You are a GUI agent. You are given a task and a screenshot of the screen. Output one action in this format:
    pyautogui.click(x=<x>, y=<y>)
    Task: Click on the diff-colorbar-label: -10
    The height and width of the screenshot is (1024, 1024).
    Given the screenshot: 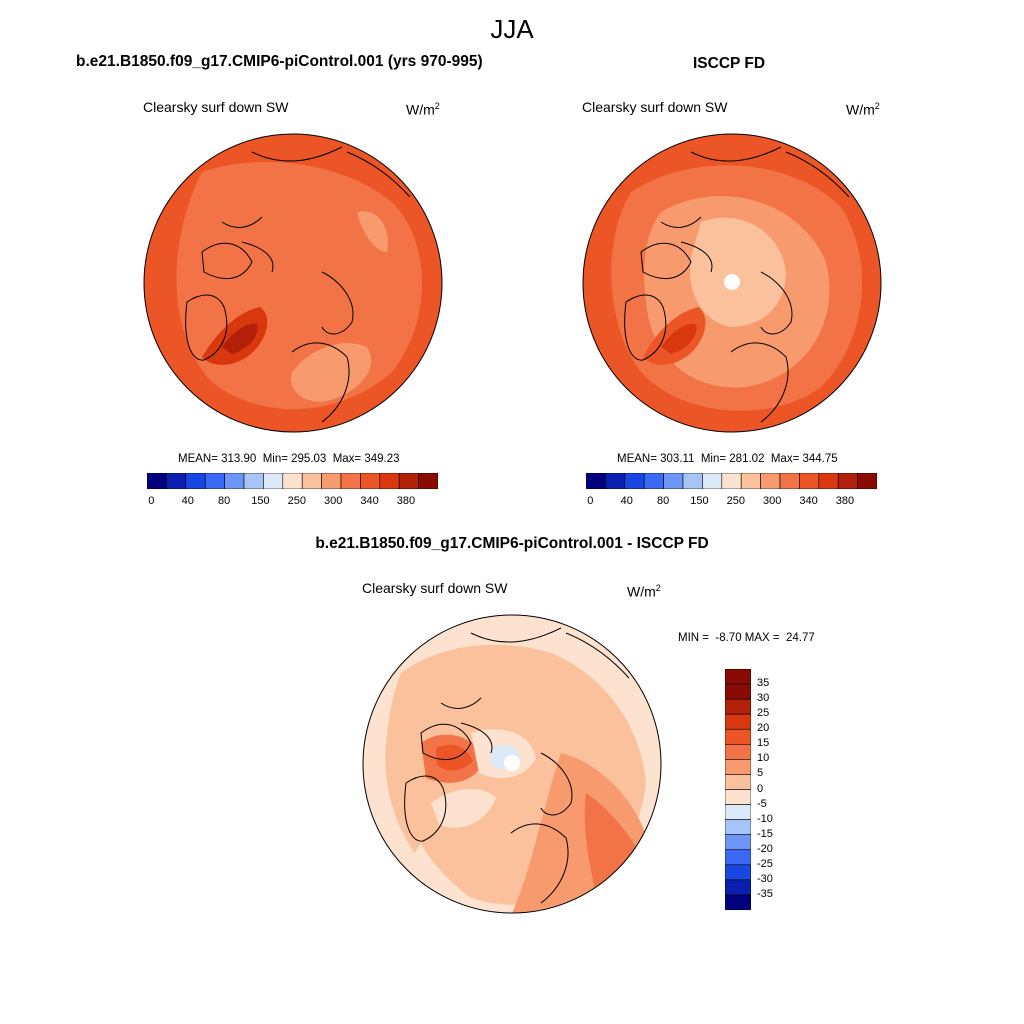 What is the action you would take?
    pyautogui.click(x=765, y=818)
    